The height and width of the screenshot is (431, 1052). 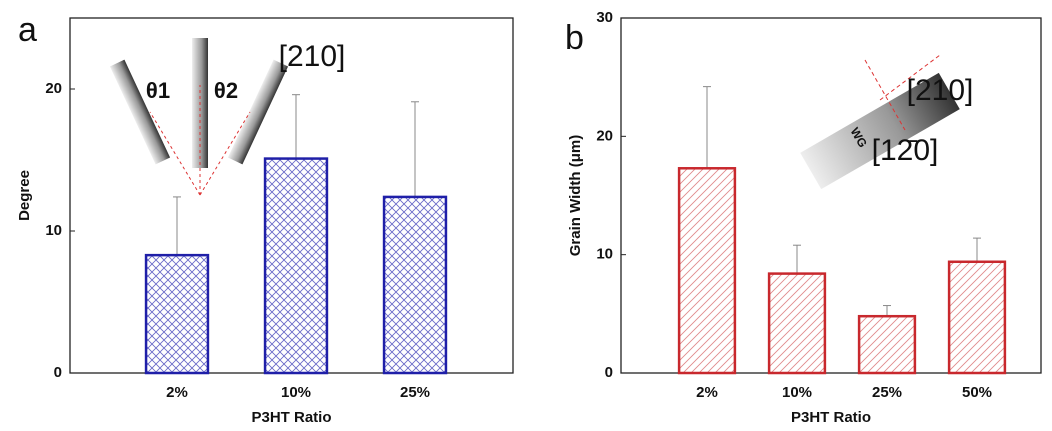 I want to click on annotation: θ2, so click(x=226, y=90).